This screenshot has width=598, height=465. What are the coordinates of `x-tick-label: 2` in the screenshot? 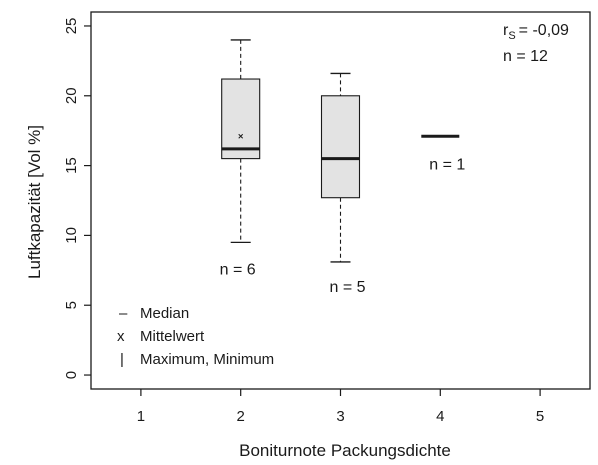 It's located at (241, 416).